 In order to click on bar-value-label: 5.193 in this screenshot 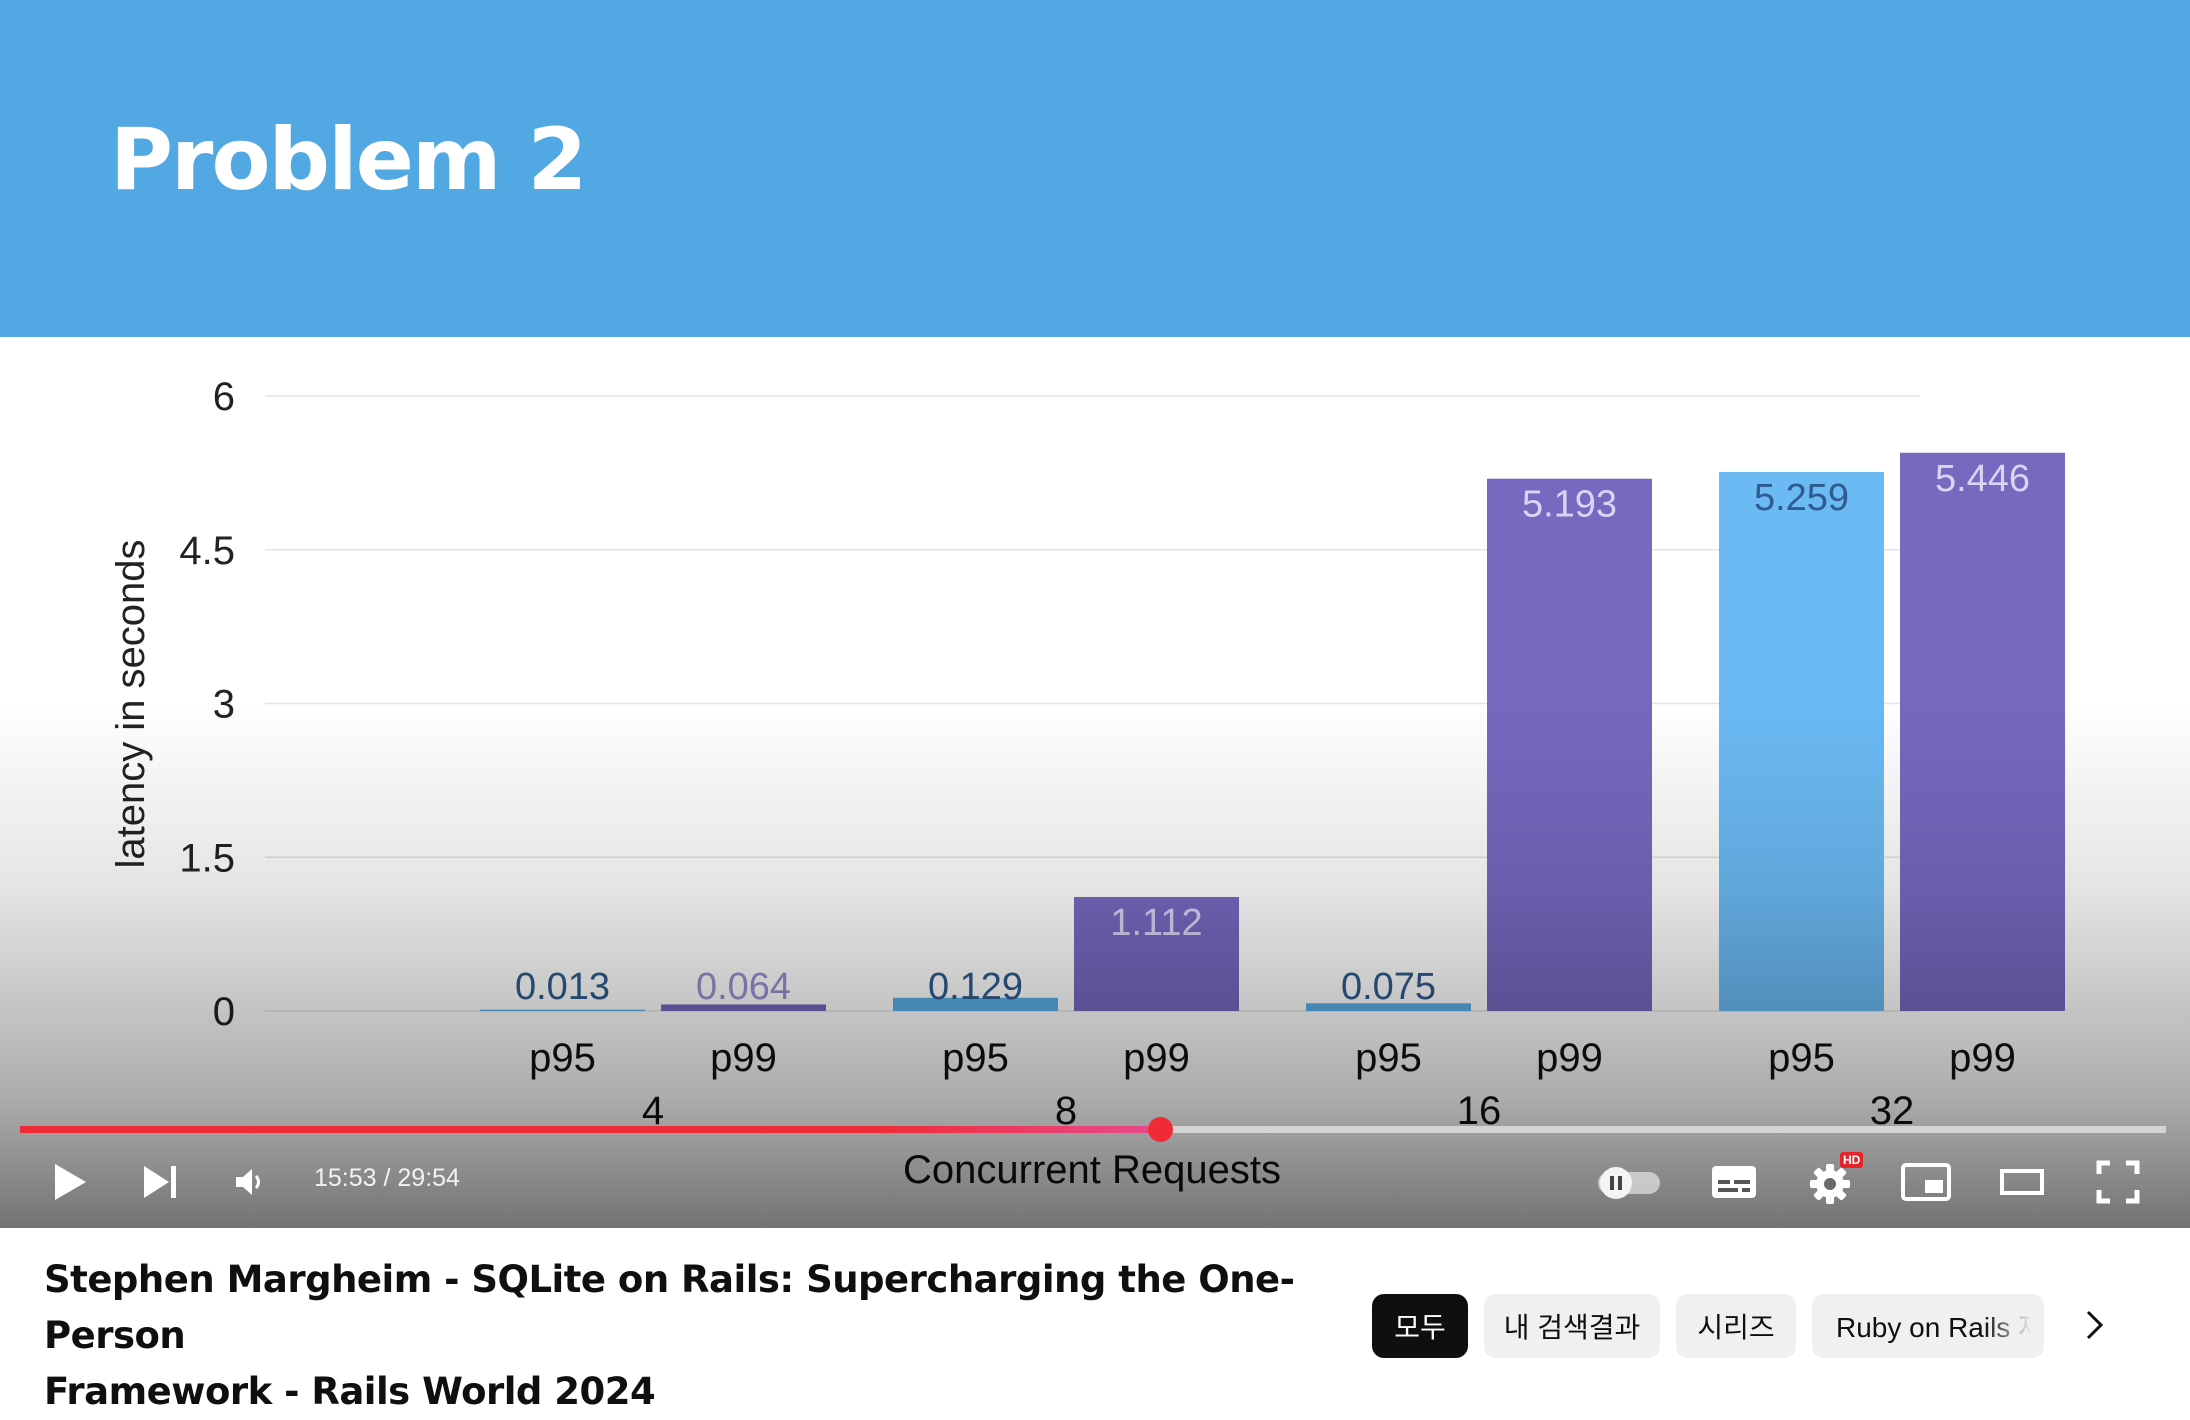, I will do `click(1569, 505)`.